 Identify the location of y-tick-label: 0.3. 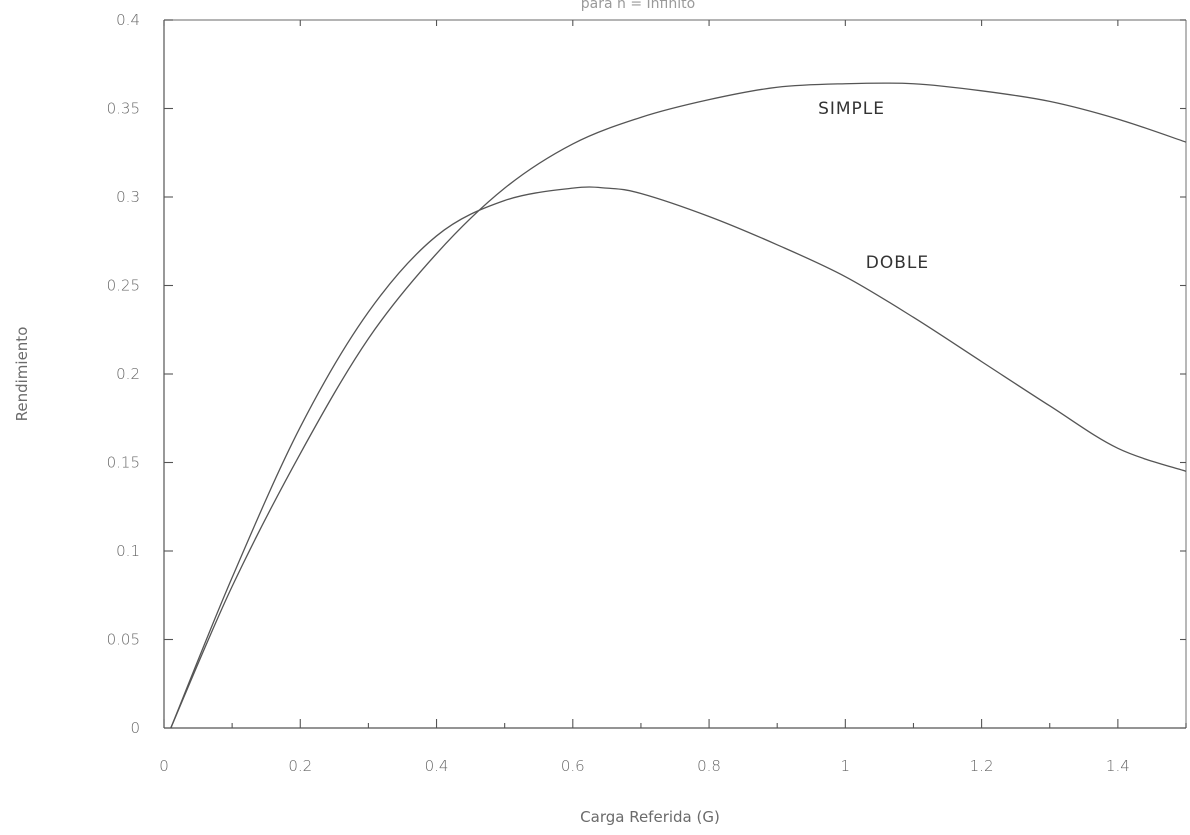
(128, 197).